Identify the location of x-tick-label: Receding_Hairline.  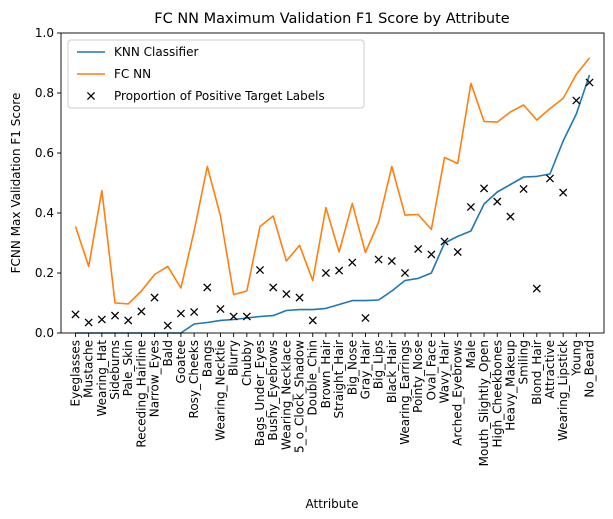
(141, 394).